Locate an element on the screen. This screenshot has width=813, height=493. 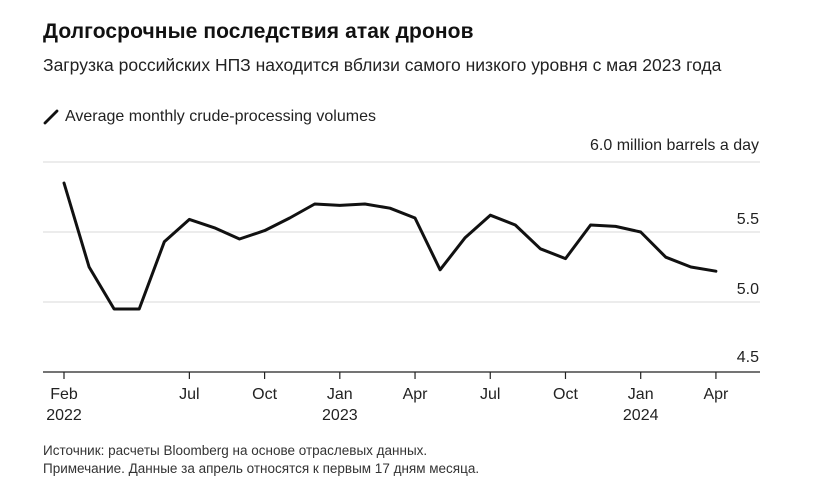
y-axis-unit-label: 6.0 million barrels a day is located at coordinates (674, 145).